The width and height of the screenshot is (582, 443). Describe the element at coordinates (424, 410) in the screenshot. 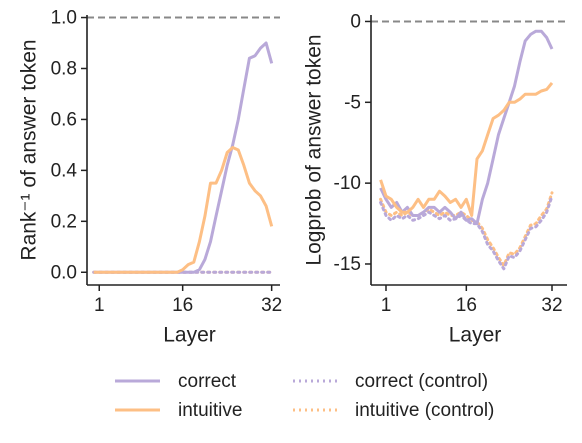

I see `legend-label: intuitive (control)` at that location.